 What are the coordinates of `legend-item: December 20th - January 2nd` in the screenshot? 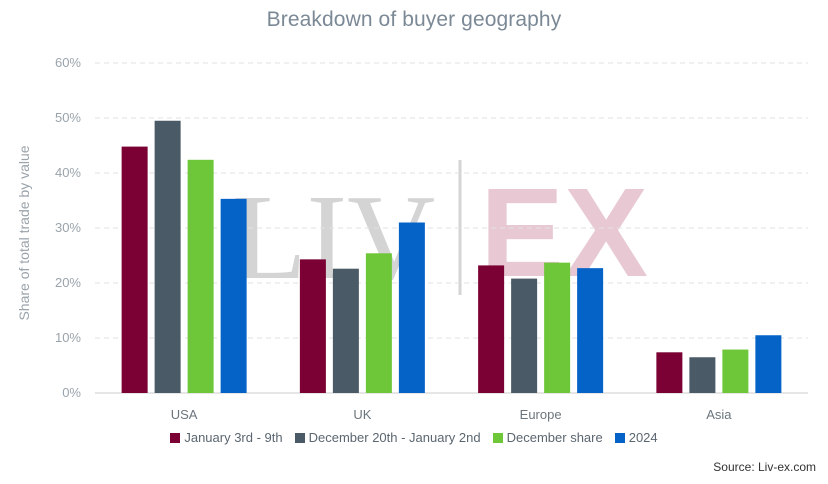 It's located at (387, 437).